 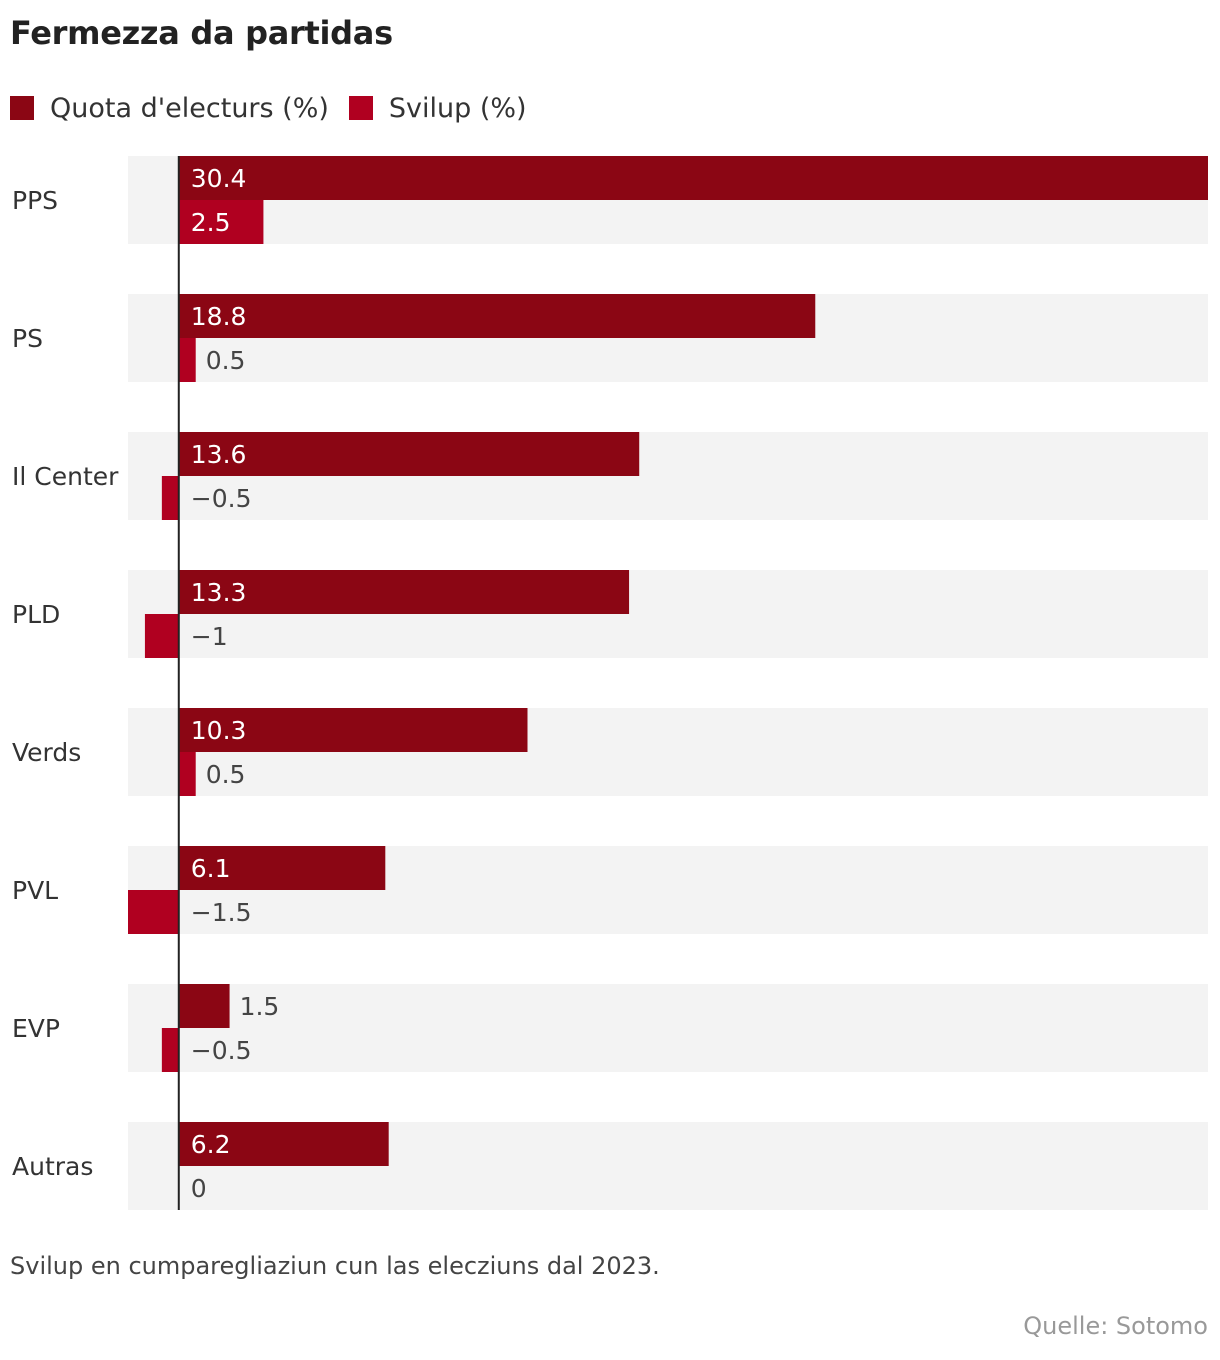 What do you see at coordinates (211, 1144) in the screenshot?
I see `data-label: 6.2` at bounding box center [211, 1144].